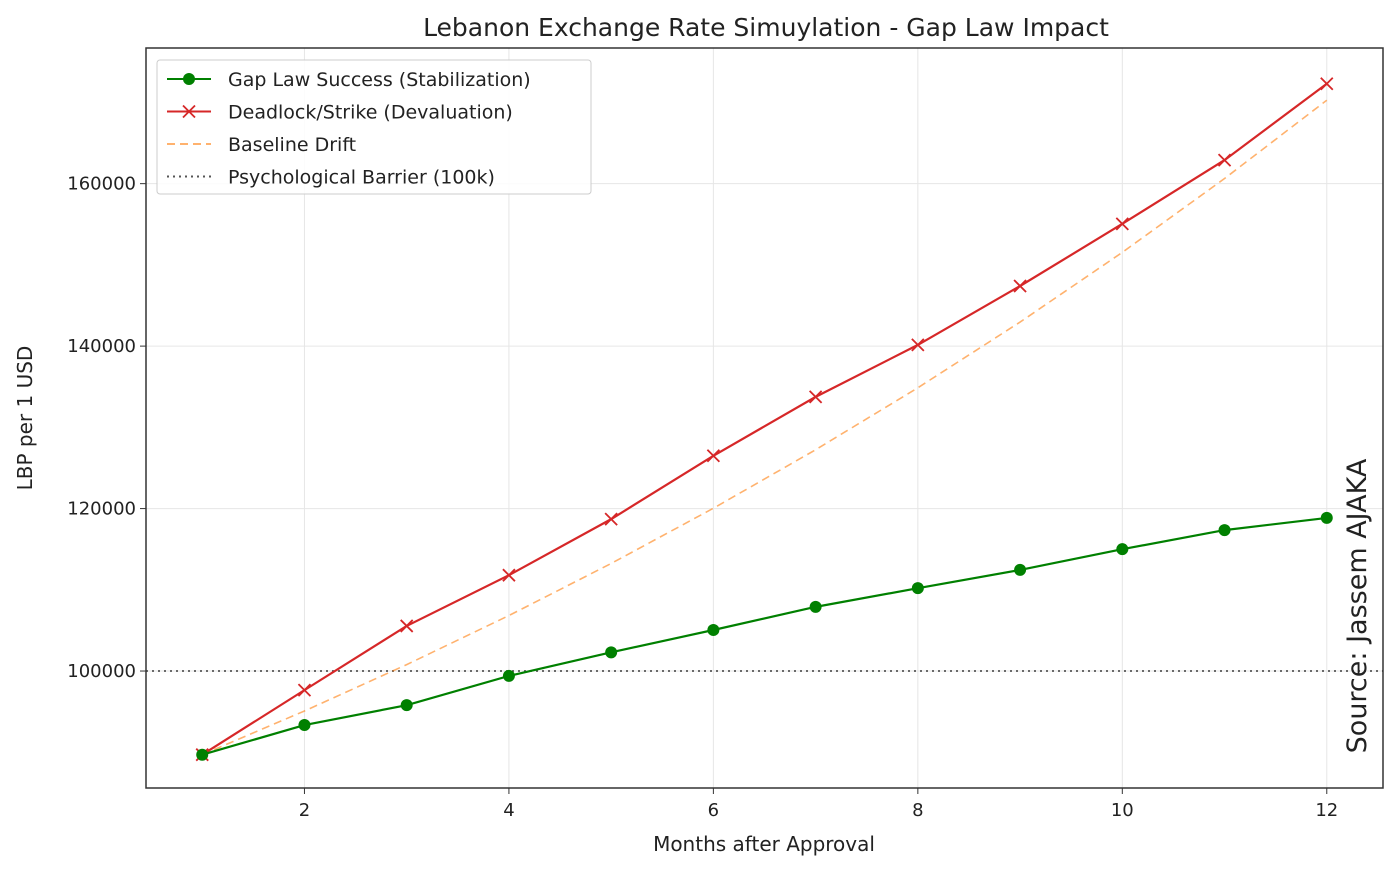 The width and height of the screenshot is (1400, 875). What do you see at coordinates (508, 810) in the screenshot?
I see `x-tick-label: 4` at bounding box center [508, 810].